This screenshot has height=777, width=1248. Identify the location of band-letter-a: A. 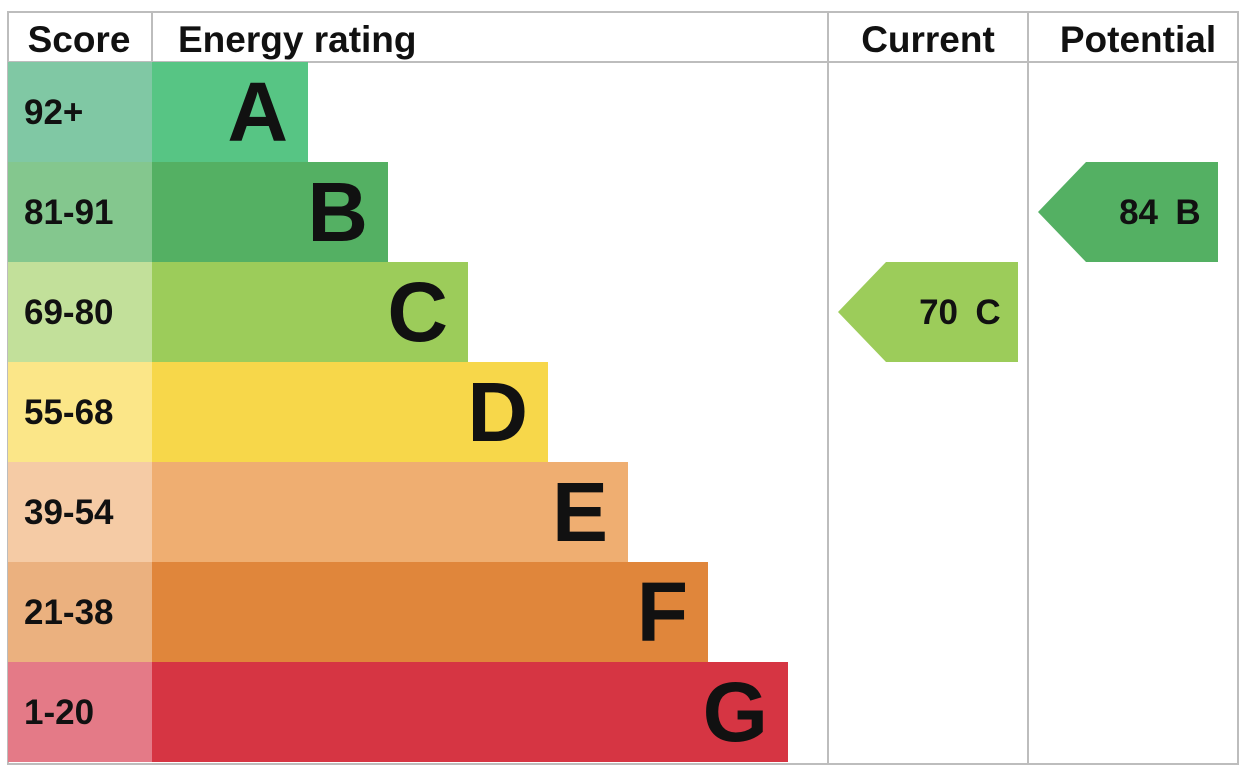
(257, 112).